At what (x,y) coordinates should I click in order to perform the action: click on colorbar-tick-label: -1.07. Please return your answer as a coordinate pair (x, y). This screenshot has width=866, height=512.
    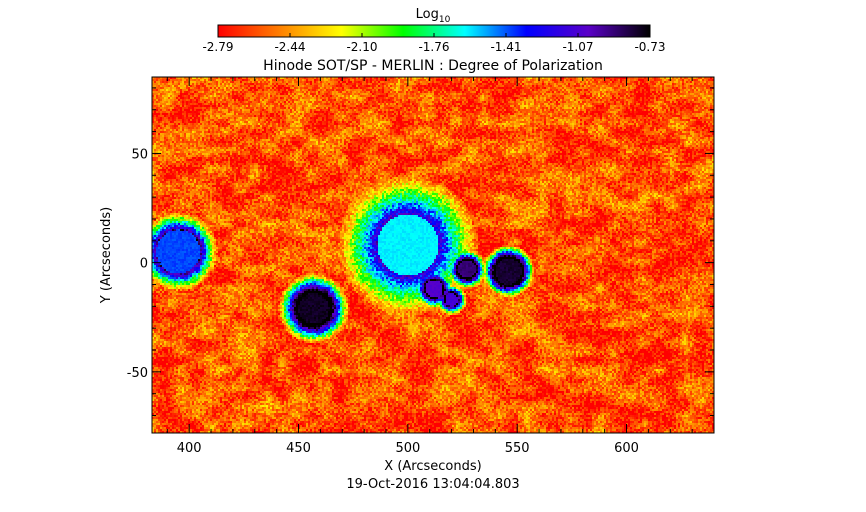
    Looking at the image, I should click on (577, 47).